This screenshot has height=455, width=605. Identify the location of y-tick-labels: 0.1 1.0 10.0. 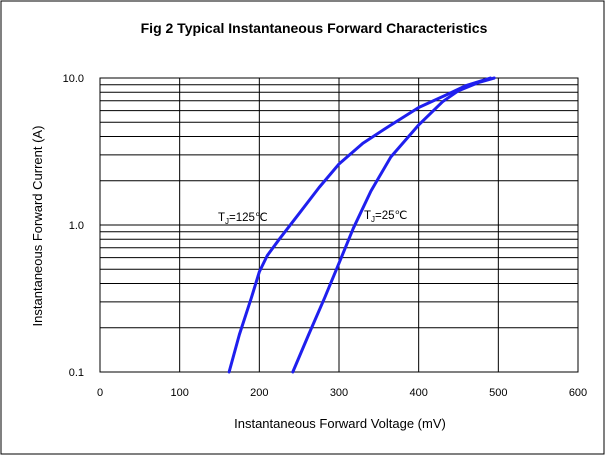
(73, 226).